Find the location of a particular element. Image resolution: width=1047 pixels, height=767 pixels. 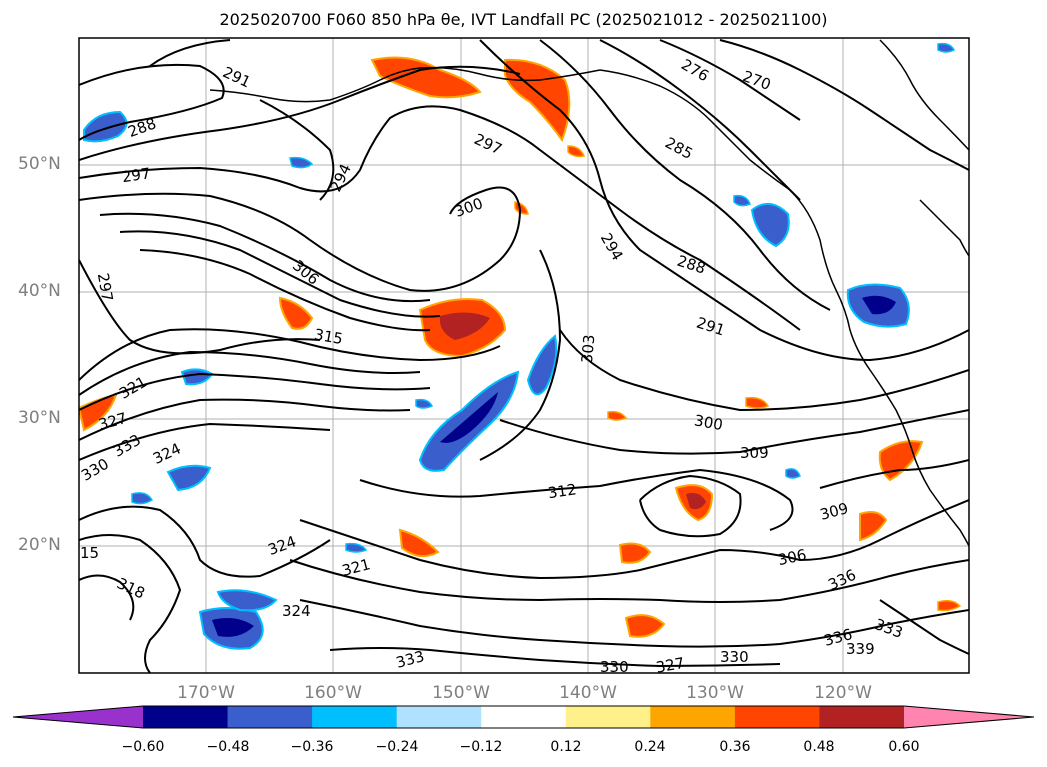

colorbar-tick: −0.12 is located at coordinates (481, 747).